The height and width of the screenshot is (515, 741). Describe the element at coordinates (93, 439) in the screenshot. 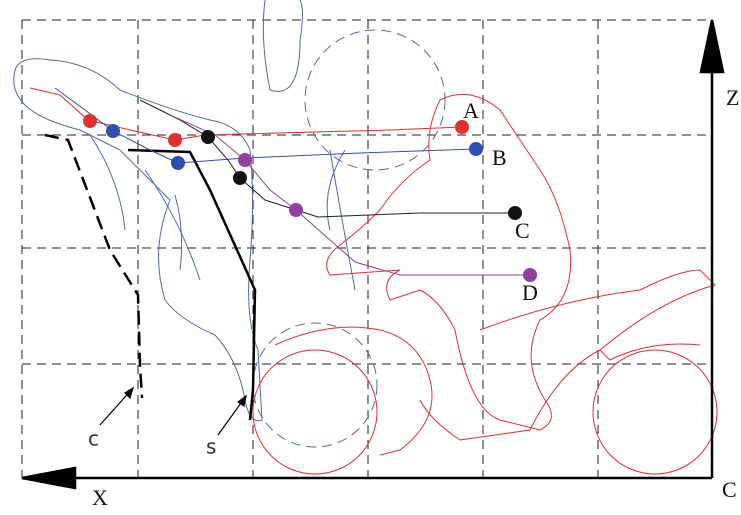

I see `curve-c-label: c` at that location.